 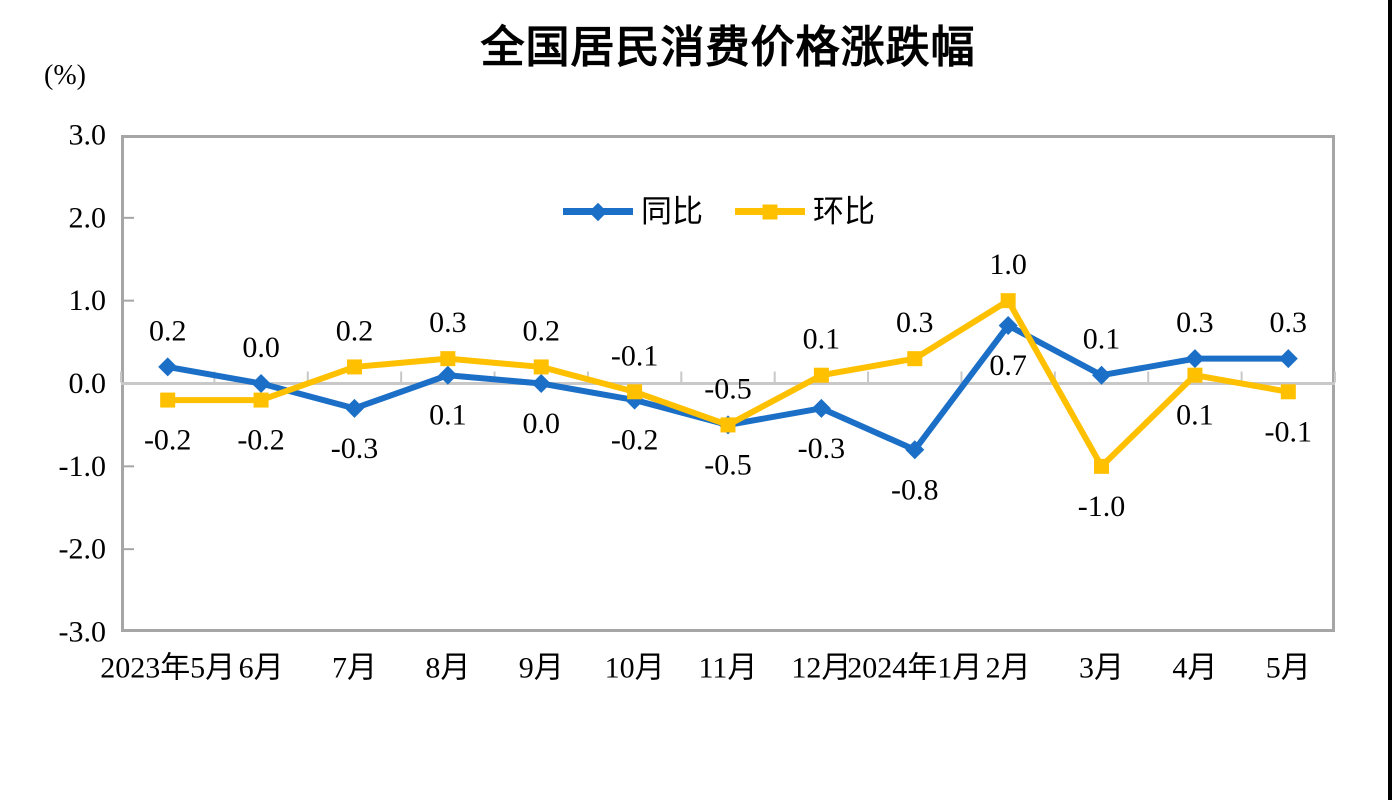 I want to click on legend-line-sample-tongbi, so click(x=598, y=211).